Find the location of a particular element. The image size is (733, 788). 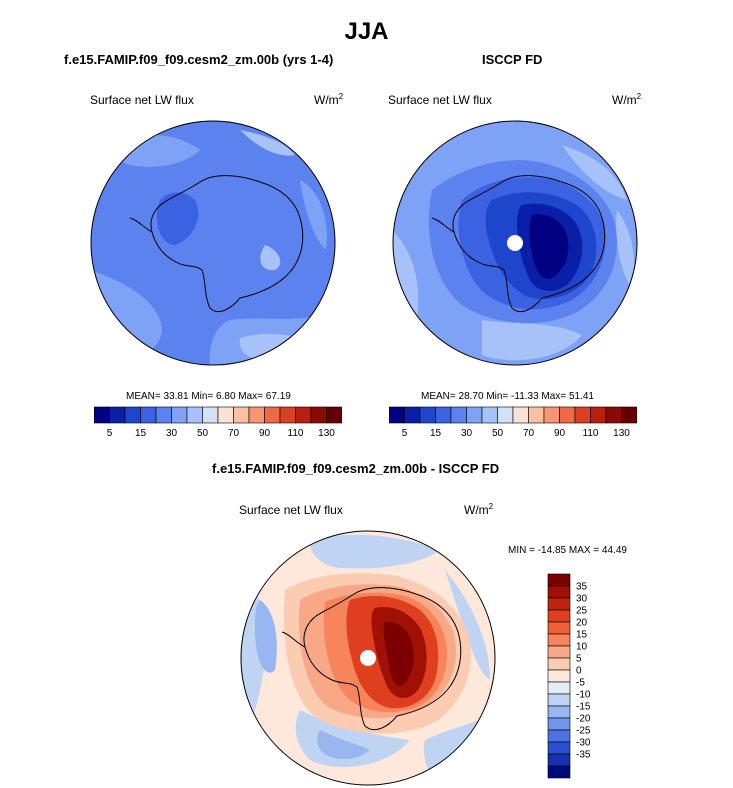

diff-map-frame is located at coordinates (368, 658).